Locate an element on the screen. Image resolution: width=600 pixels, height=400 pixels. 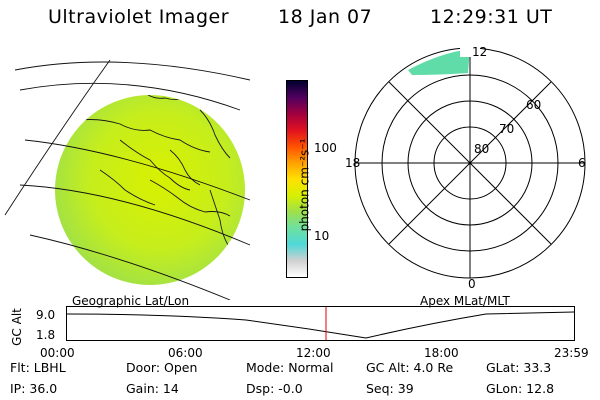
altitude-trace-plot is located at coordinates (320, 323).